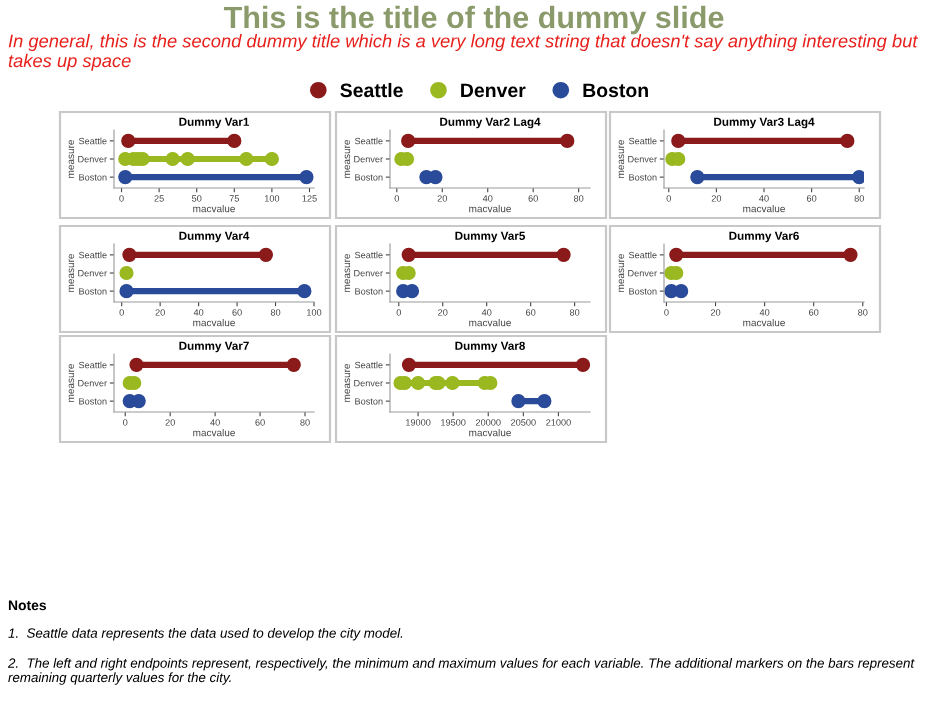 This screenshot has width=948, height=702. What do you see at coordinates (493, 90) in the screenshot?
I see `legend-label: Denver` at bounding box center [493, 90].